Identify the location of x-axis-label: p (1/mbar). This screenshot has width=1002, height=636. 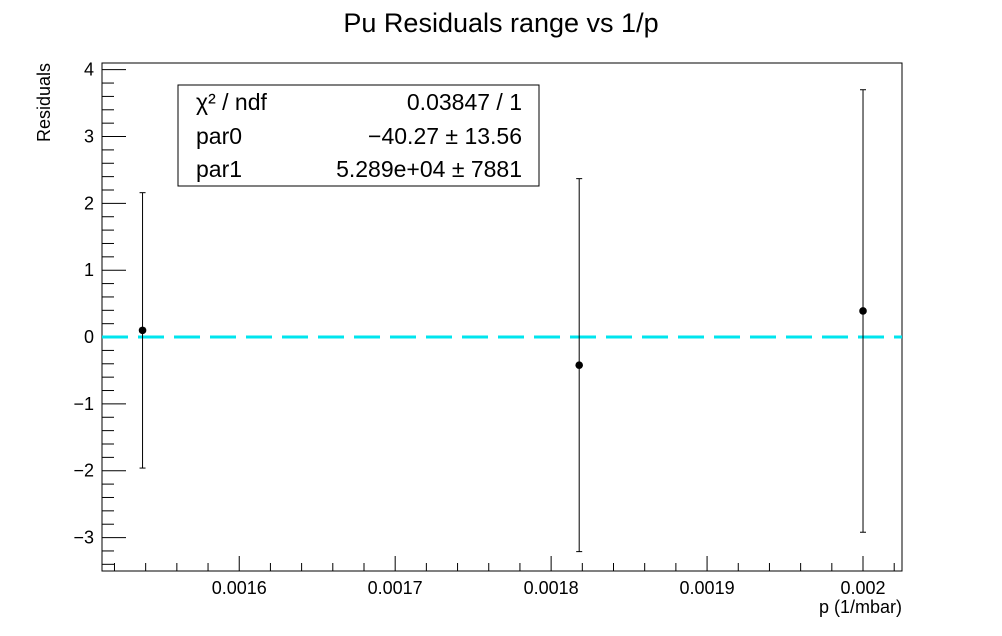
(860, 607).